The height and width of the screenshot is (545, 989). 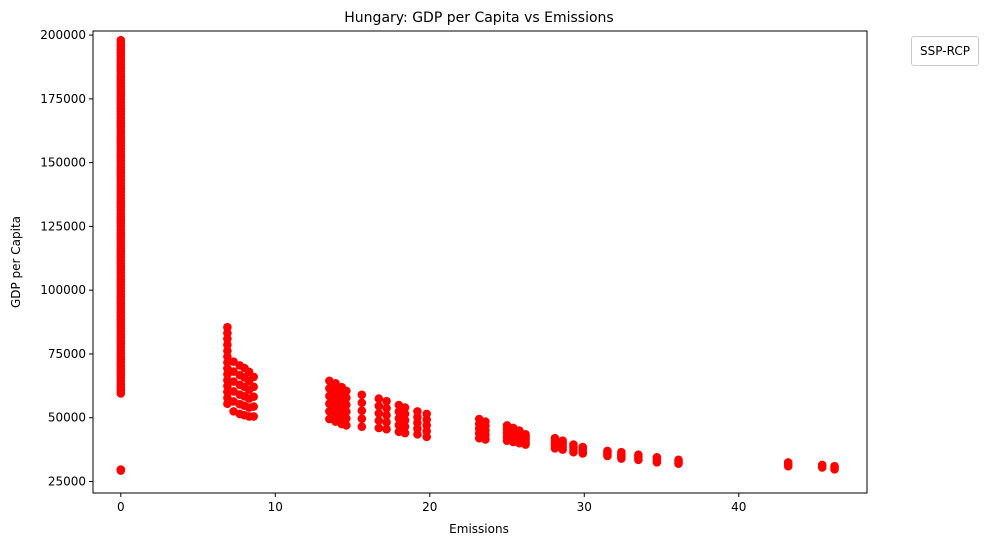 What do you see at coordinates (63, 99) in the screenshot?
I see `y-tick-label: 175000` at bounding box center [63, 99].